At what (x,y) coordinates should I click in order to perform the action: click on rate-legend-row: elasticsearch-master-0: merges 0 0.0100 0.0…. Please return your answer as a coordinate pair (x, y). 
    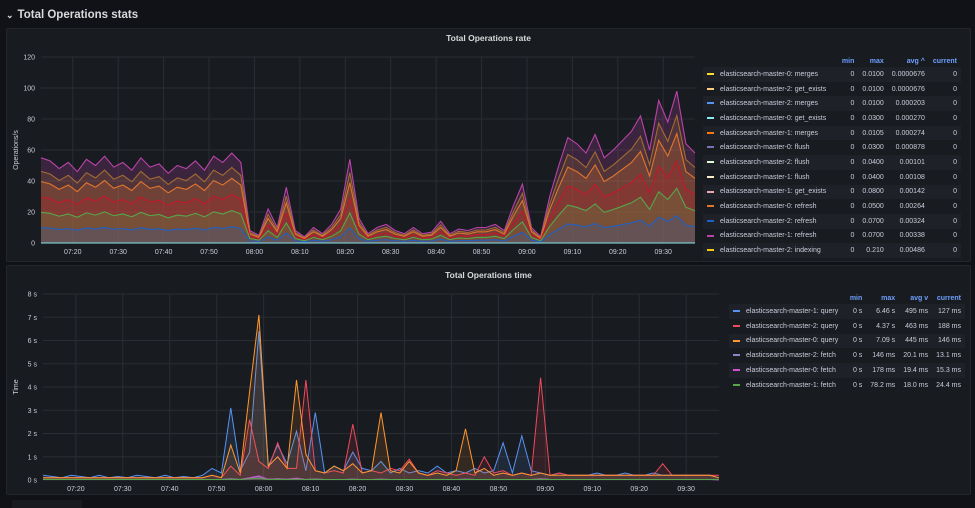
    Looking at the image, I should click on (832, 74).